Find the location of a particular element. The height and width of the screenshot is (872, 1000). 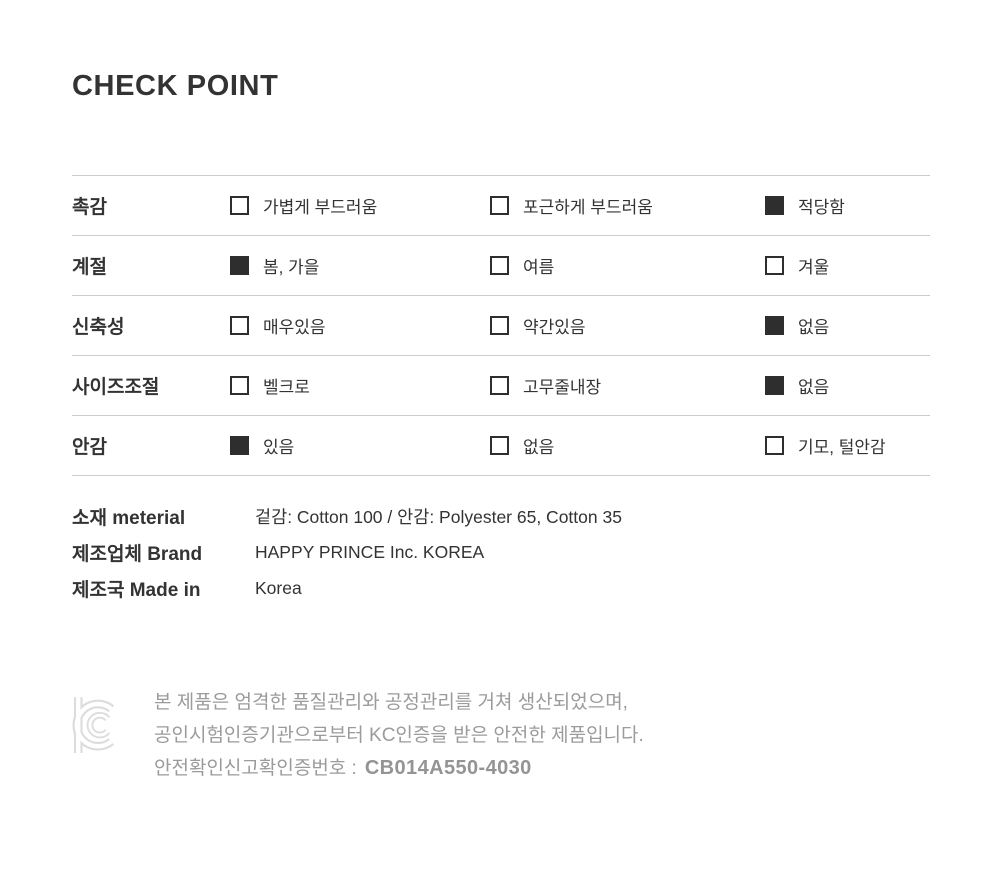

option-label: 가볍게 부드러움 is located at coordinates (320, 207).